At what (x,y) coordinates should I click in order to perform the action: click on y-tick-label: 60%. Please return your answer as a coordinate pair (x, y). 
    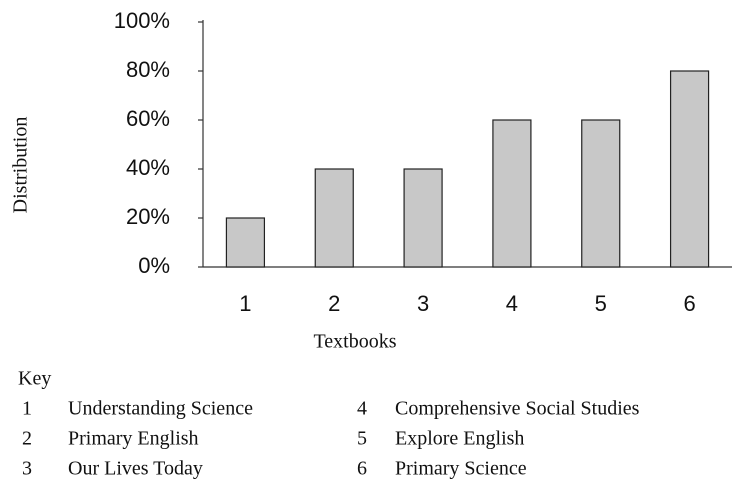
    Looking at the image, I should click on (148, 118).